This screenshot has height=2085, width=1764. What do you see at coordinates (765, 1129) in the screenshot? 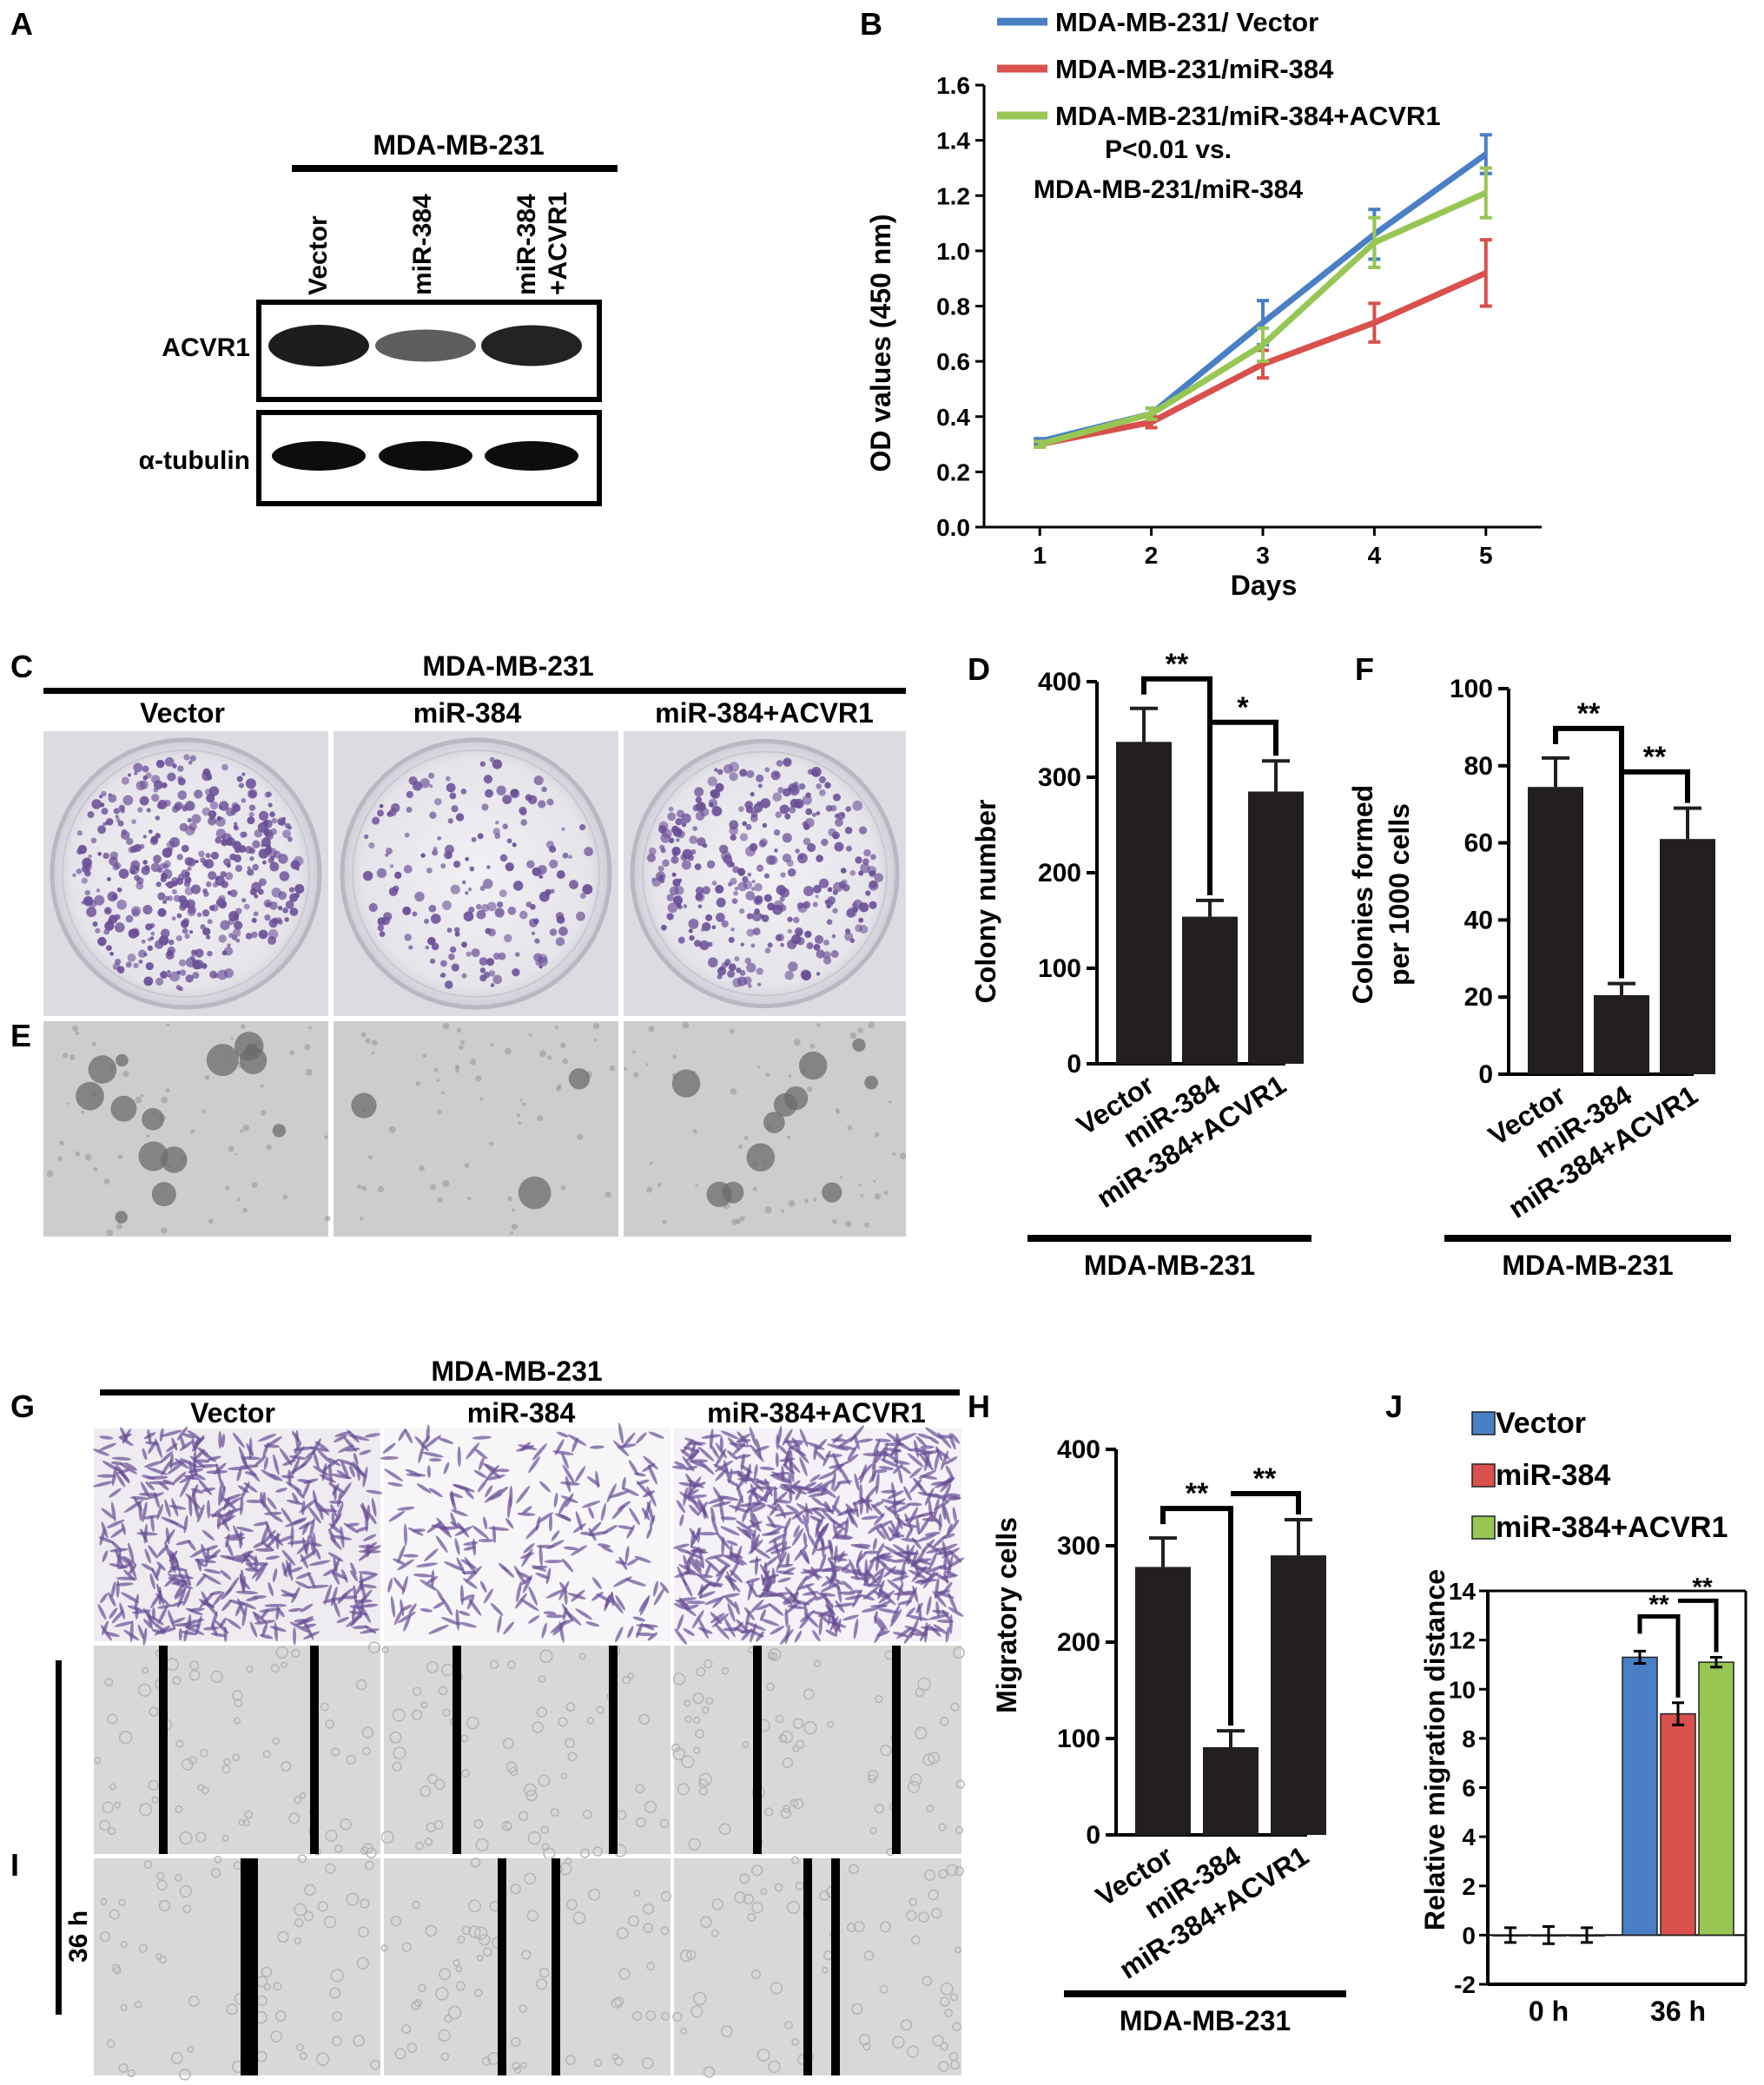
I see `soft-agar-image` at bounding box center [765, 1129].